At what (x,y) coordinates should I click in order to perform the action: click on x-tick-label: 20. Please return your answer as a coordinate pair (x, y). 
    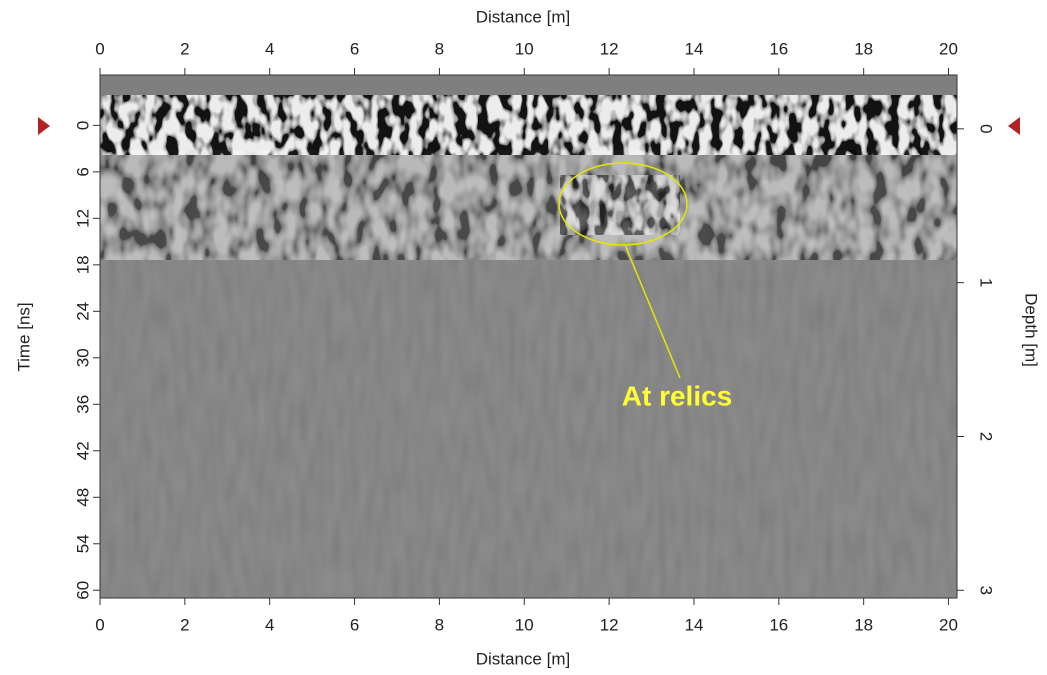
    Looking at the image, I should click on (948, 624).